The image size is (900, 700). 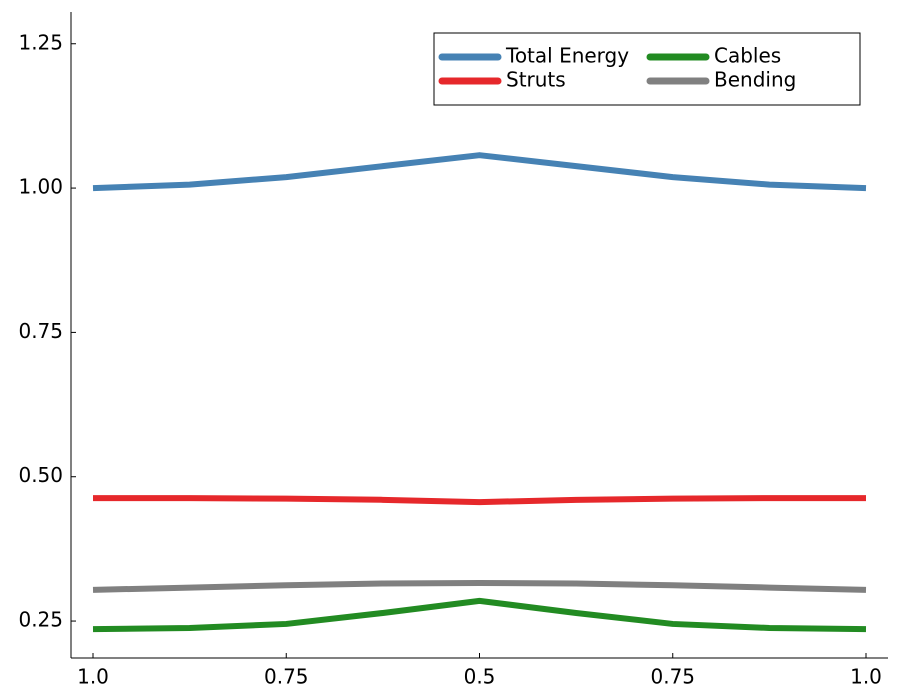 What do you see at coordinates (40, 42) in the screenshot?
I see `y-tick-label: 1.25` at bounding box center [40, 42].